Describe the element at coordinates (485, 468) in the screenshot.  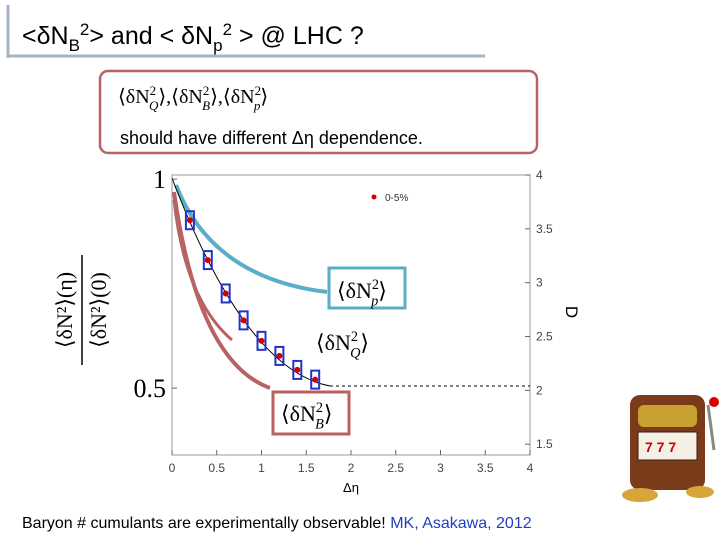
I see `x-tick-label: 3.5` at that location.